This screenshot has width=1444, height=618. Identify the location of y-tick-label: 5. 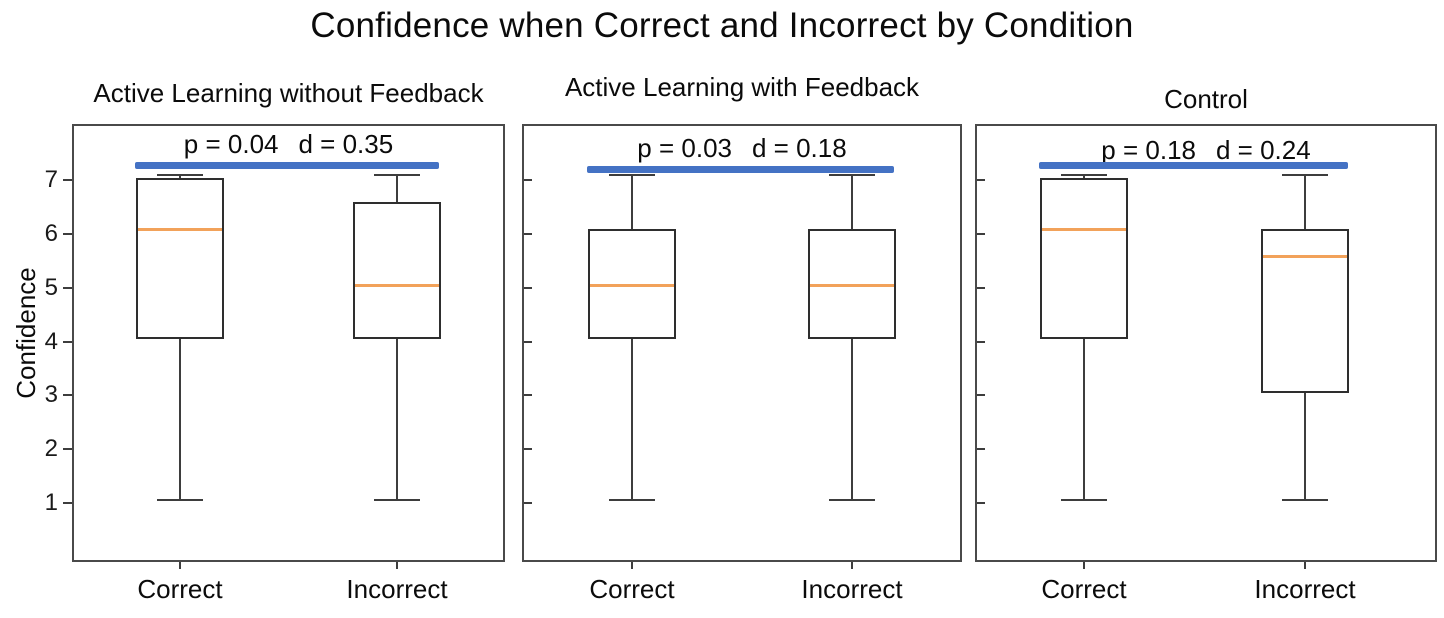
(51, 287).